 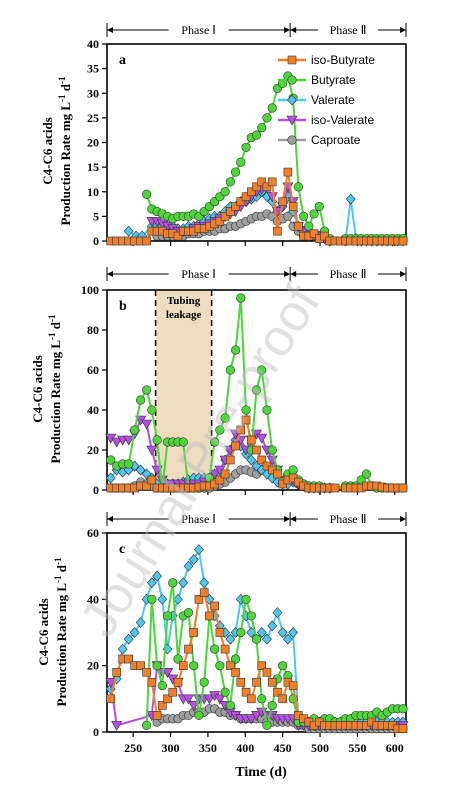 What do you see at coordinates (208, 748) in the screenshot?
I see `x-tick-label: 350` at bounding box center [208, 748].